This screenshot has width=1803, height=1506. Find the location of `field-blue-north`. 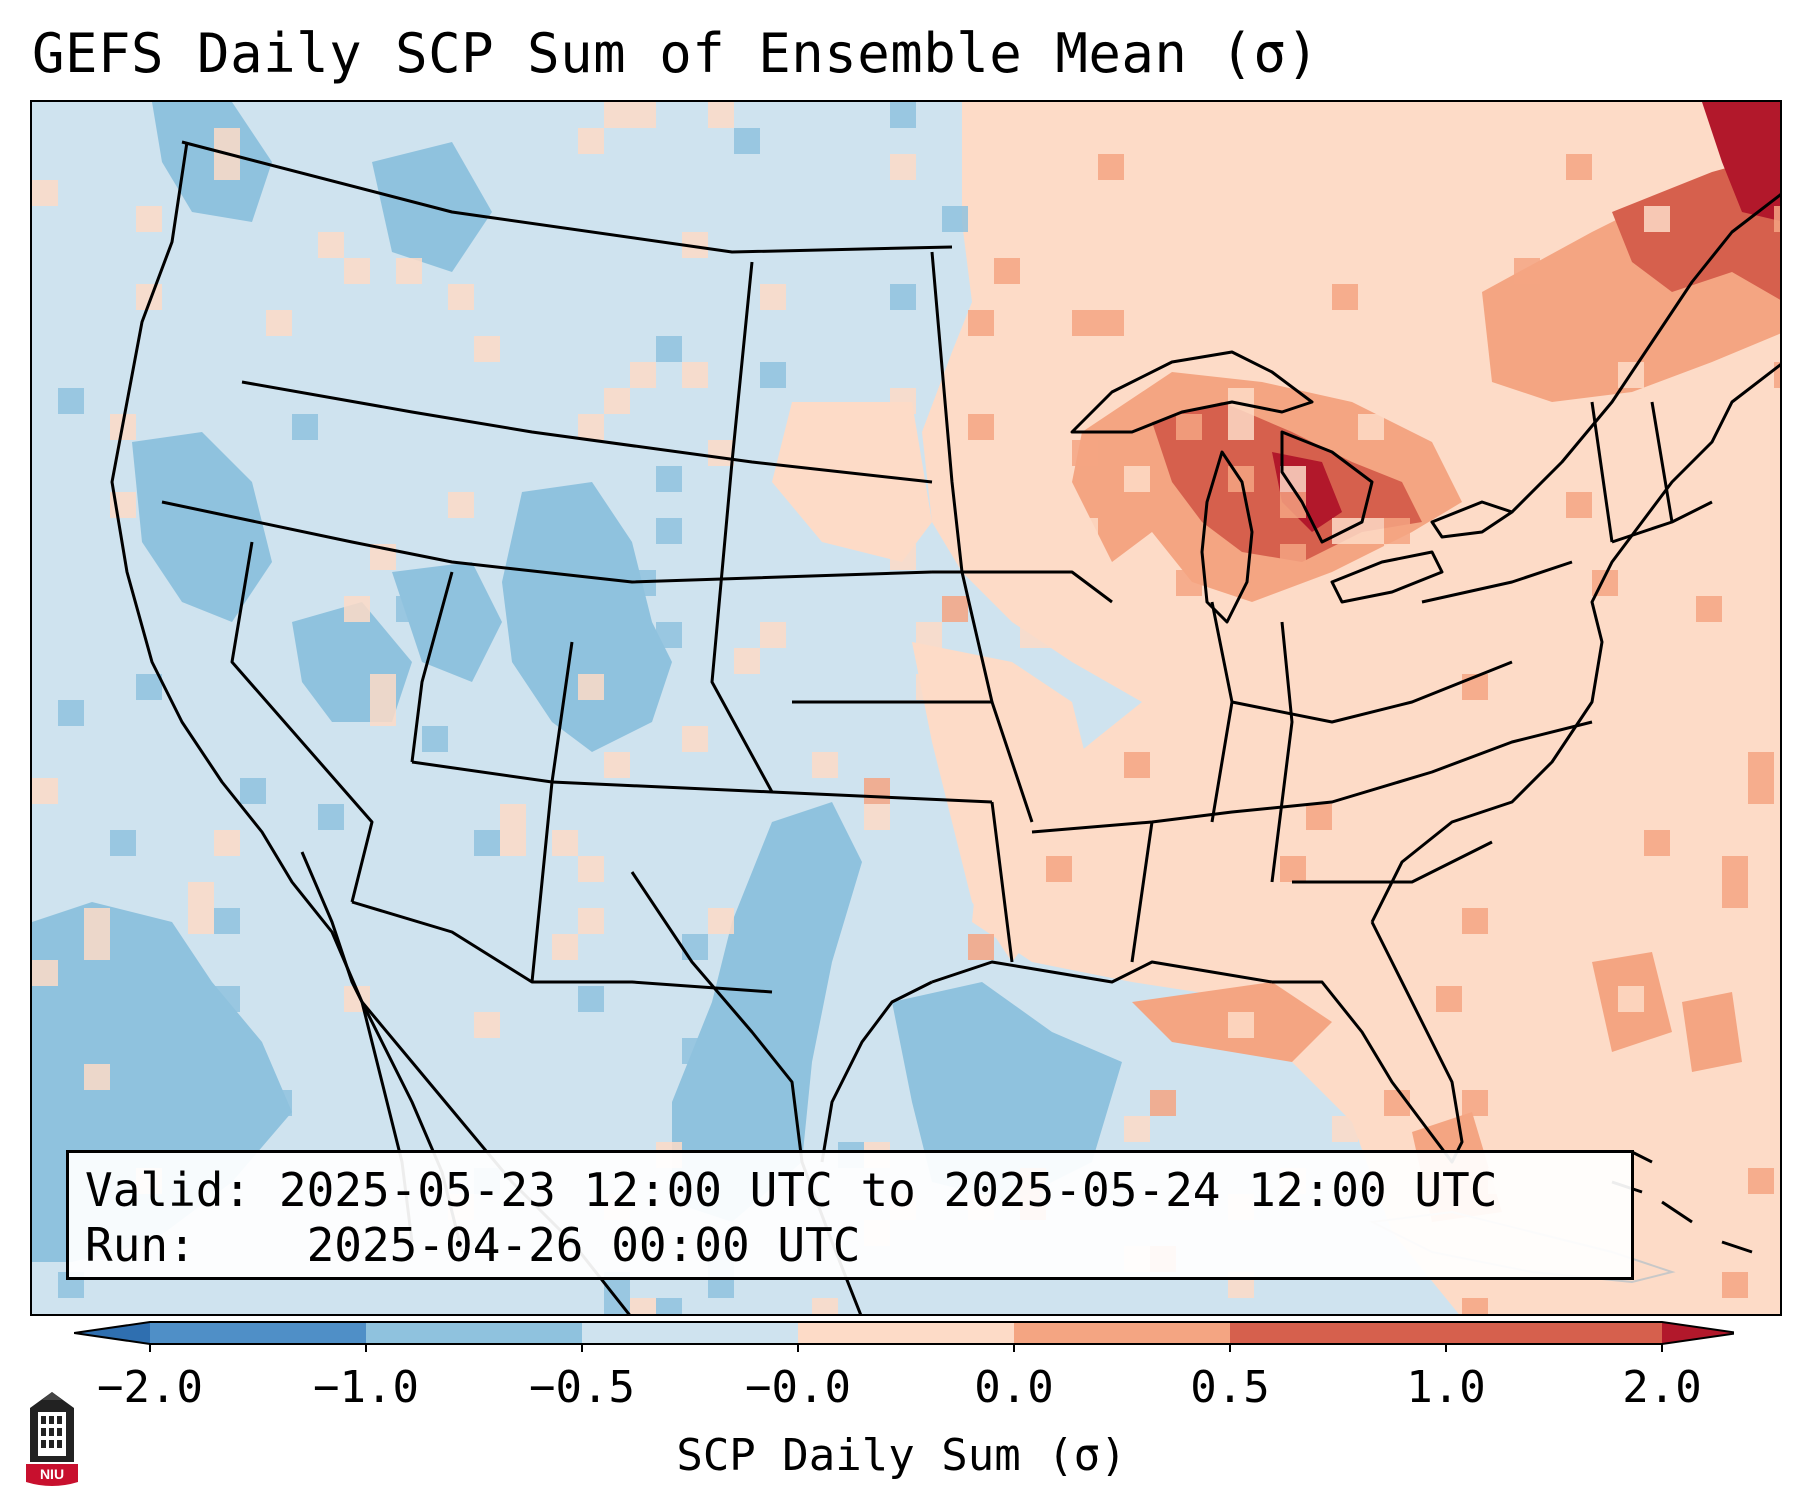

field-blue-north is located at coordinates (212, 162).